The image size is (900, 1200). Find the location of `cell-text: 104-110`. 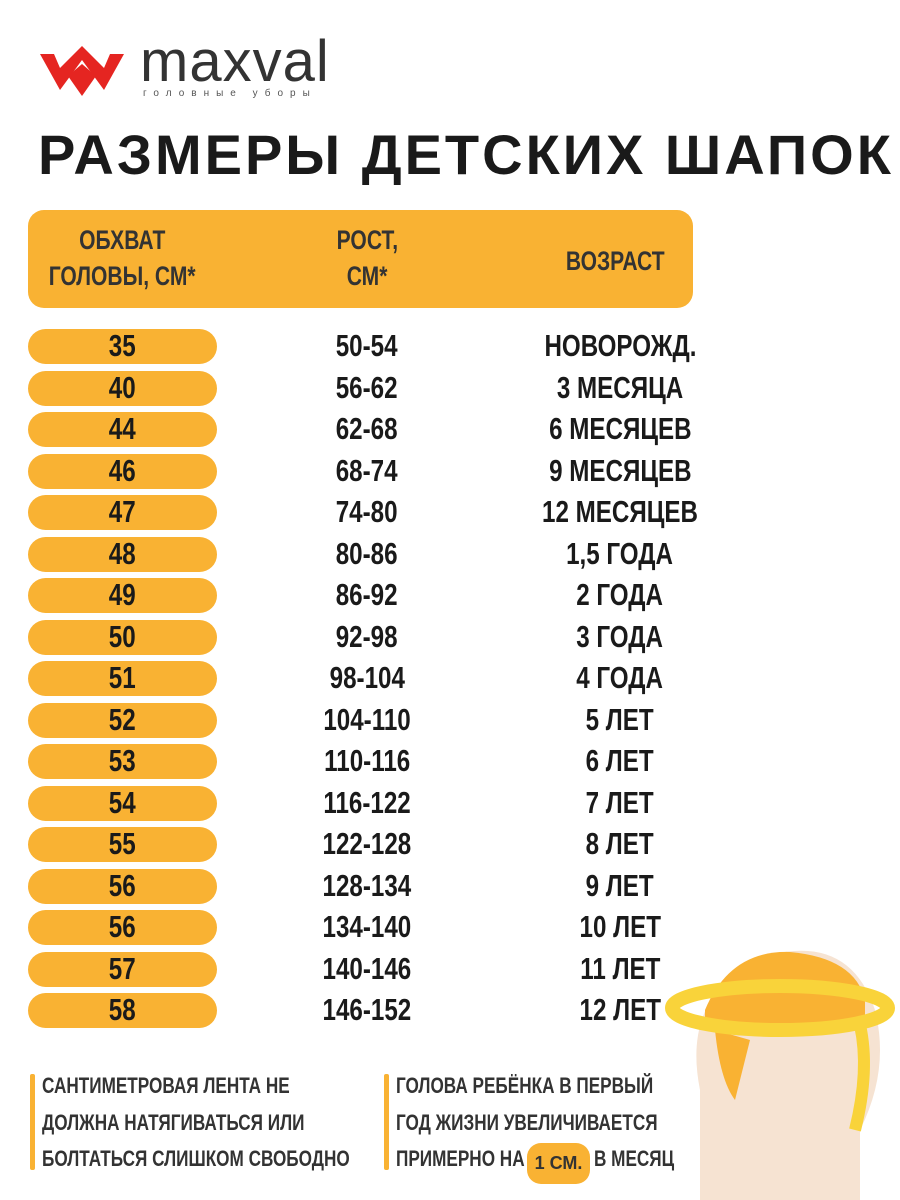

cell-text: 104-110 is located at coordinates (367, 719).